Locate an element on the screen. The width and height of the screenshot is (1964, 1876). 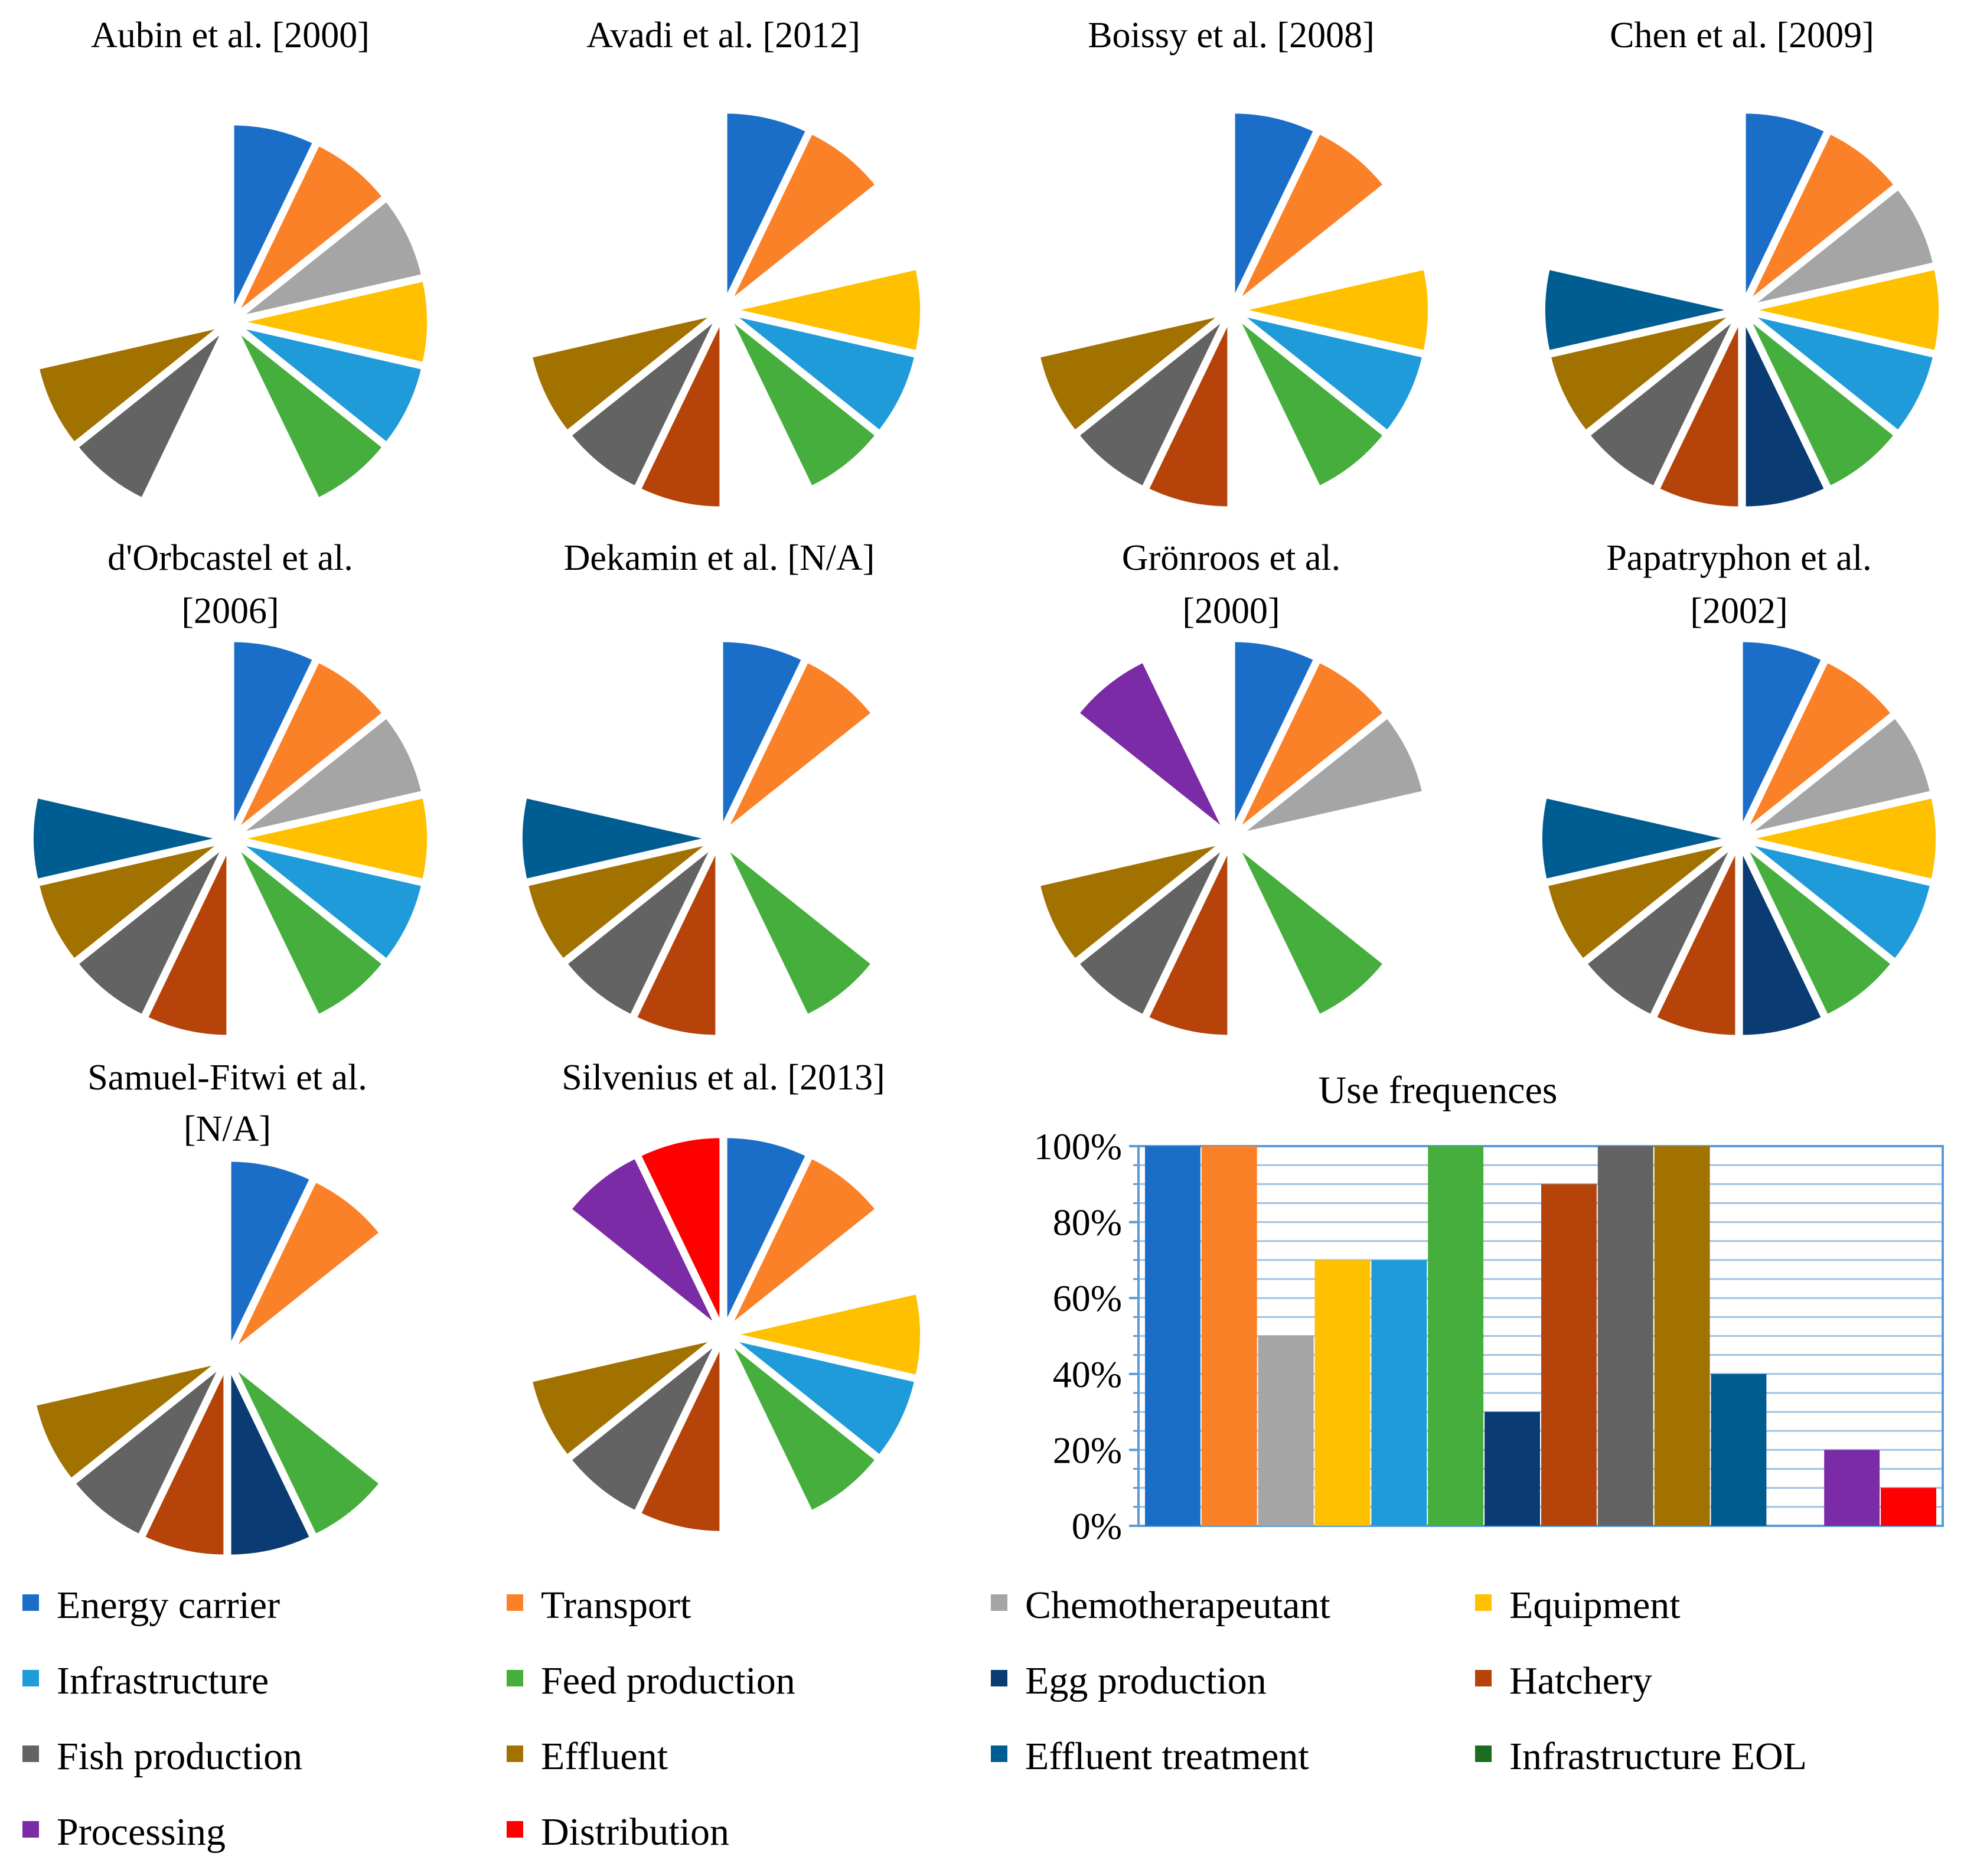
legend-item-distribution: Distribution is located at coordinates (618, 1832).